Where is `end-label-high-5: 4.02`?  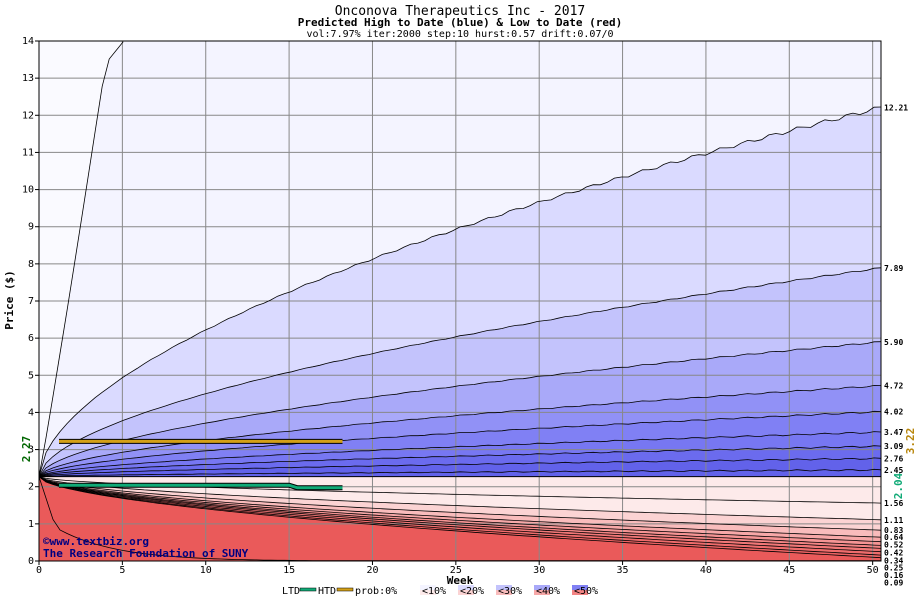 end-label-high-5: 4.02 is located at coordinates (893, 412).